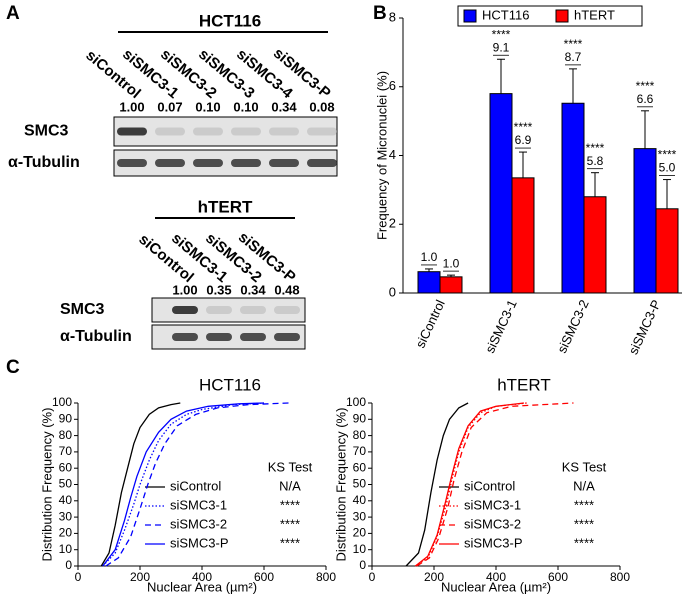  What do you see at coordinates (207, 106) in the screenshot?
I see `quantification: 0.10` at bounding box center [207, 106].